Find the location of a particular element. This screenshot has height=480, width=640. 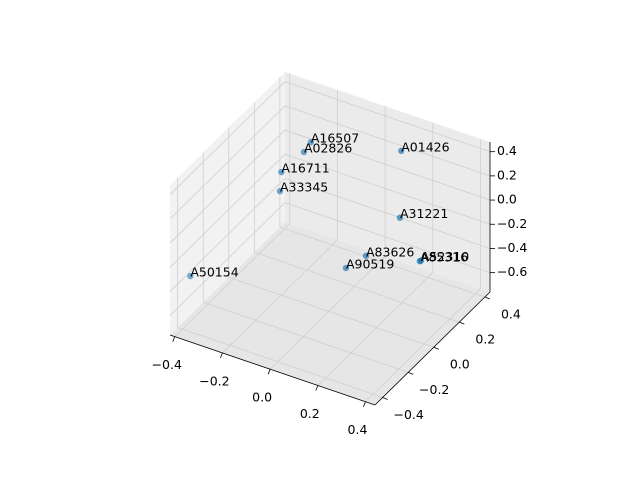

point-label: A85316 is located at coordinates (444, 257).